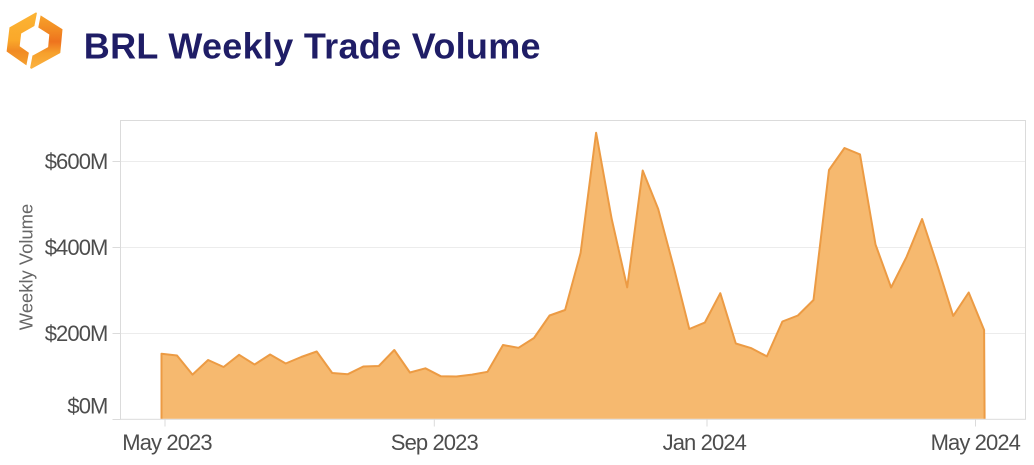  Describe the element at coordinates (976, 442) in the screenshot. I see `svg-text: May 2024` at that location.